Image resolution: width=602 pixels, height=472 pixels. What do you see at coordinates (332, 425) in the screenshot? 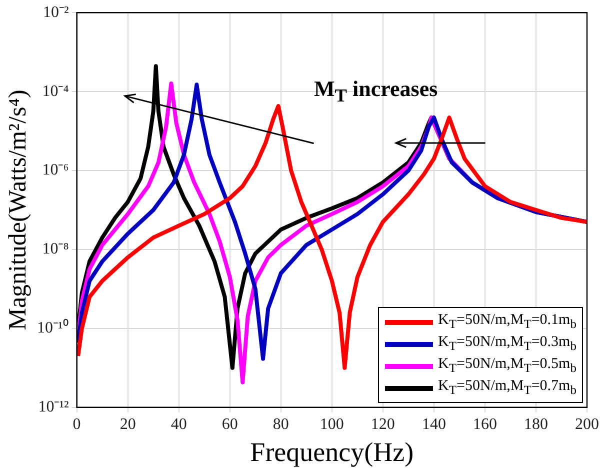
I see `x-tick-label: 100` at bounding box center [332, 425].